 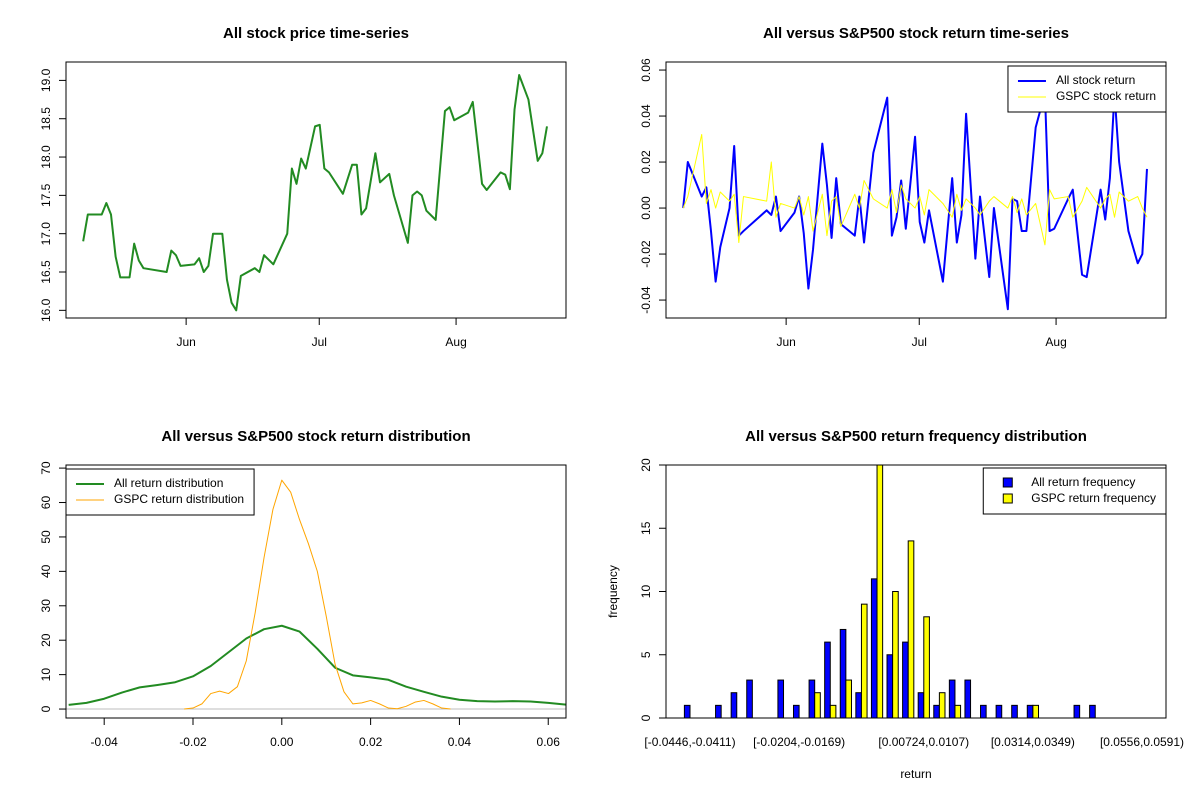 I want to click on legend: All stock return GSPC stock return, so click(x=1087, y=89).